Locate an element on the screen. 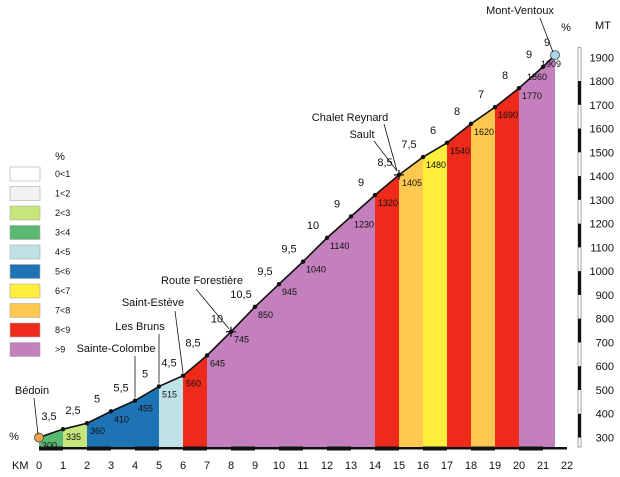 This screenshot has height=477, width=620. grade-label-9: 9,5 is located at coordinates (264, 272).